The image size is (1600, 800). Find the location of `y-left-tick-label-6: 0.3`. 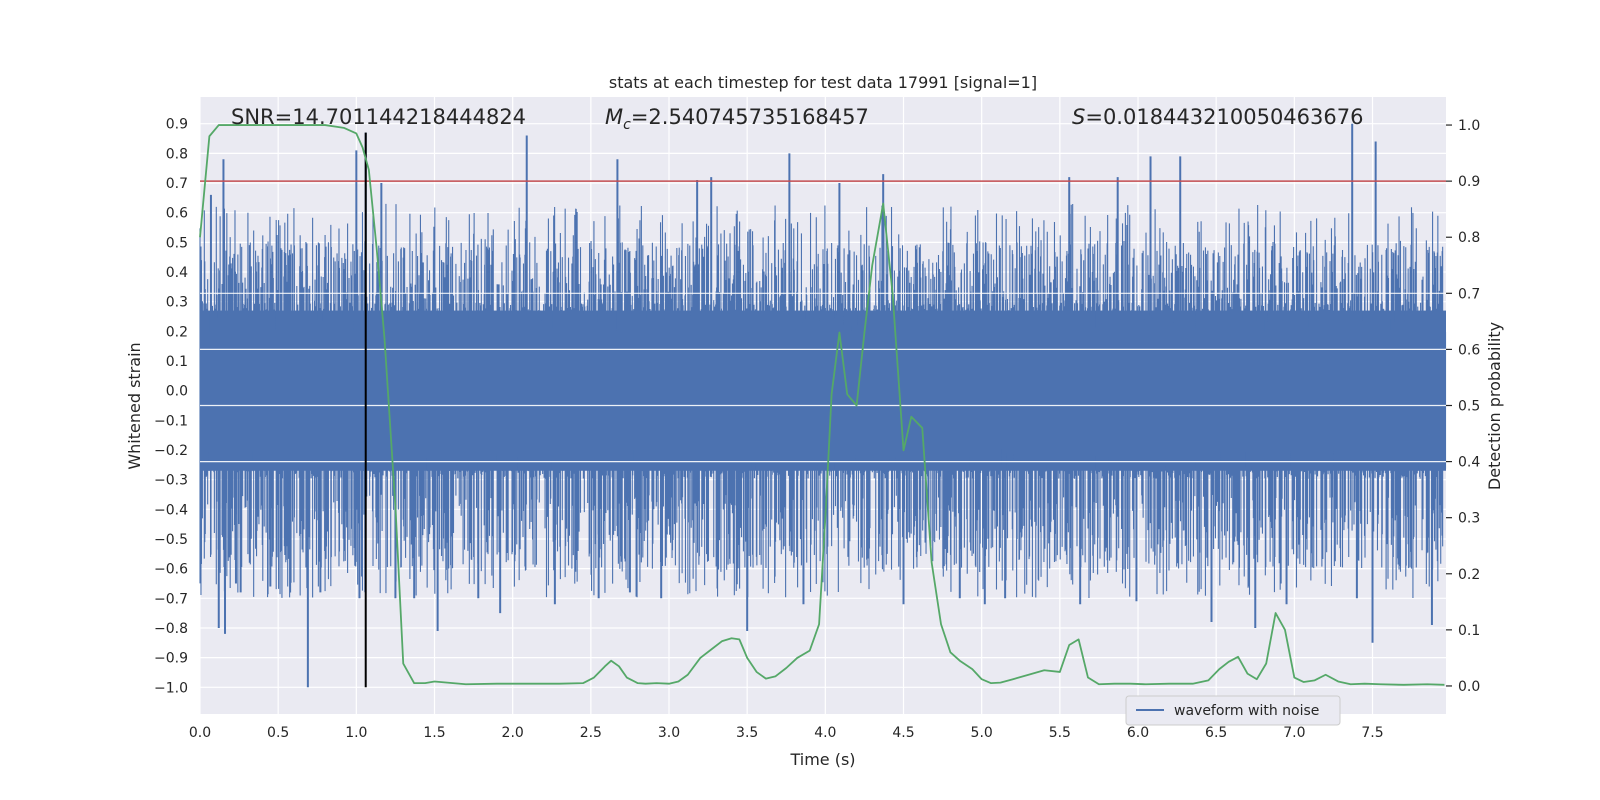

y-left-tick-label-6: 0.3 is located at coordinates (177, 303).